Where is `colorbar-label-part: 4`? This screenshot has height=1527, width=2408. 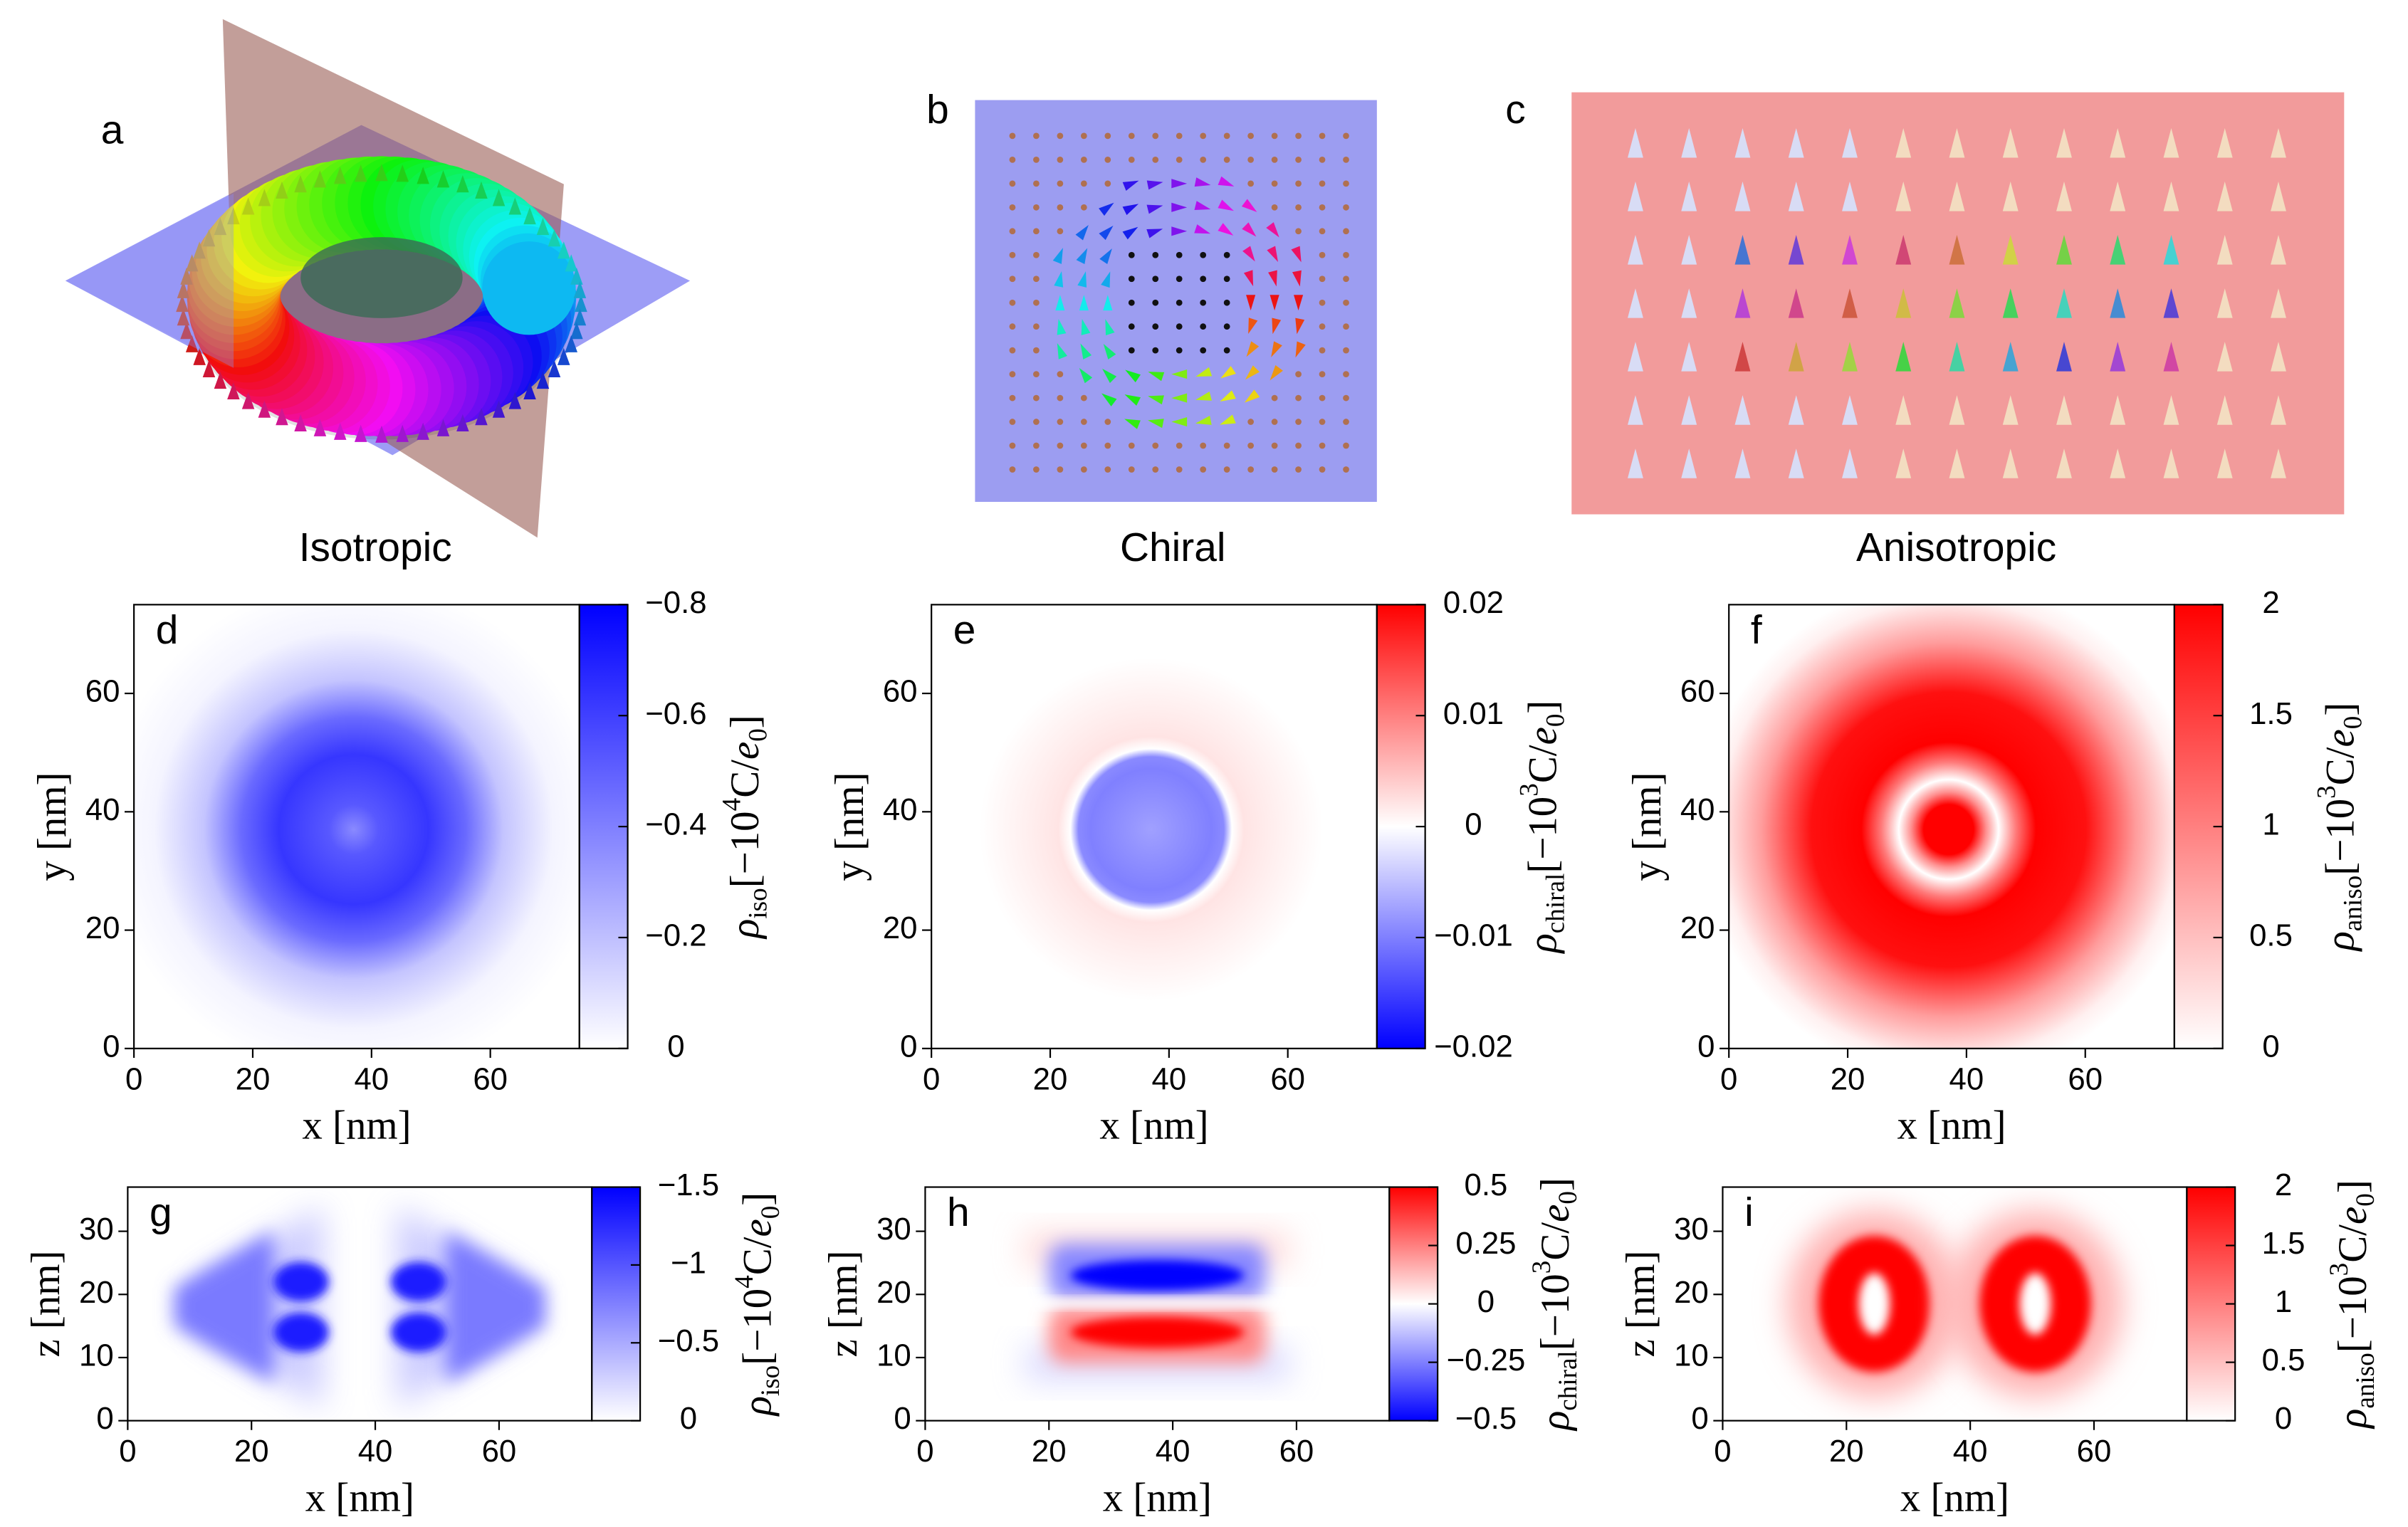 colorbar-label-part: 4 is located at coordinates (731, 805).